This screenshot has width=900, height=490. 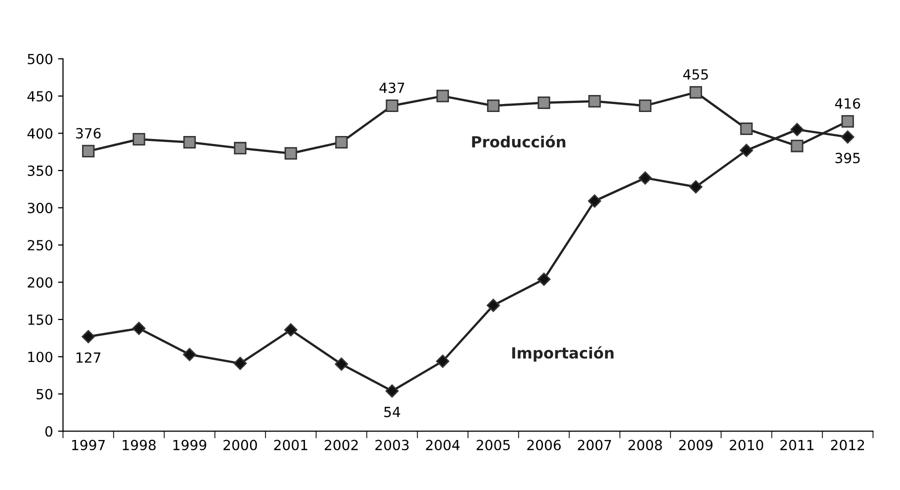 I want to click on y-tick-label: 400, so click(x=39, y=133).